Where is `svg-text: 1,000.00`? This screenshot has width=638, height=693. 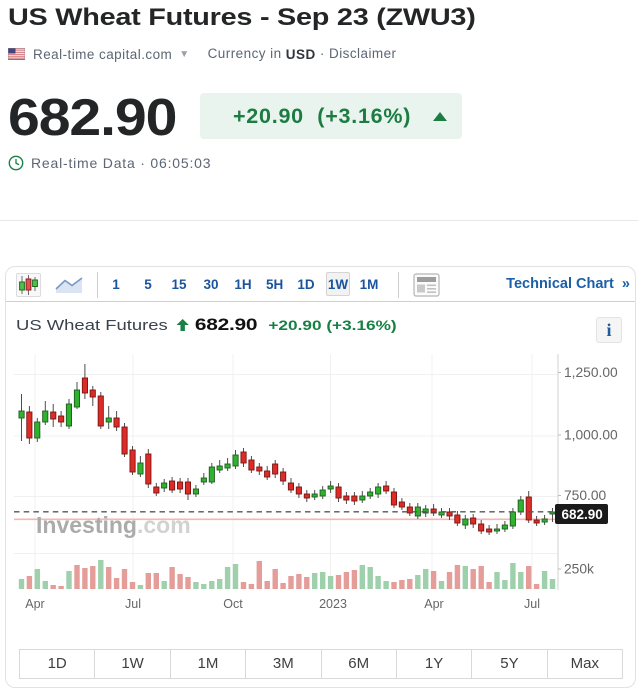 svg-text: 1,000.00 is located at coordinates (591, 435).